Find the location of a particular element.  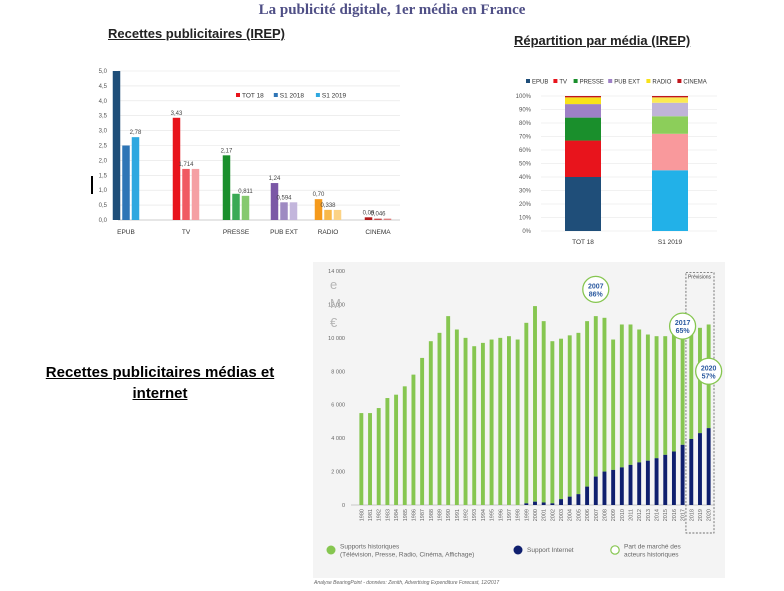

x-tick-label: 2005 is located at coordinates (579, 515).